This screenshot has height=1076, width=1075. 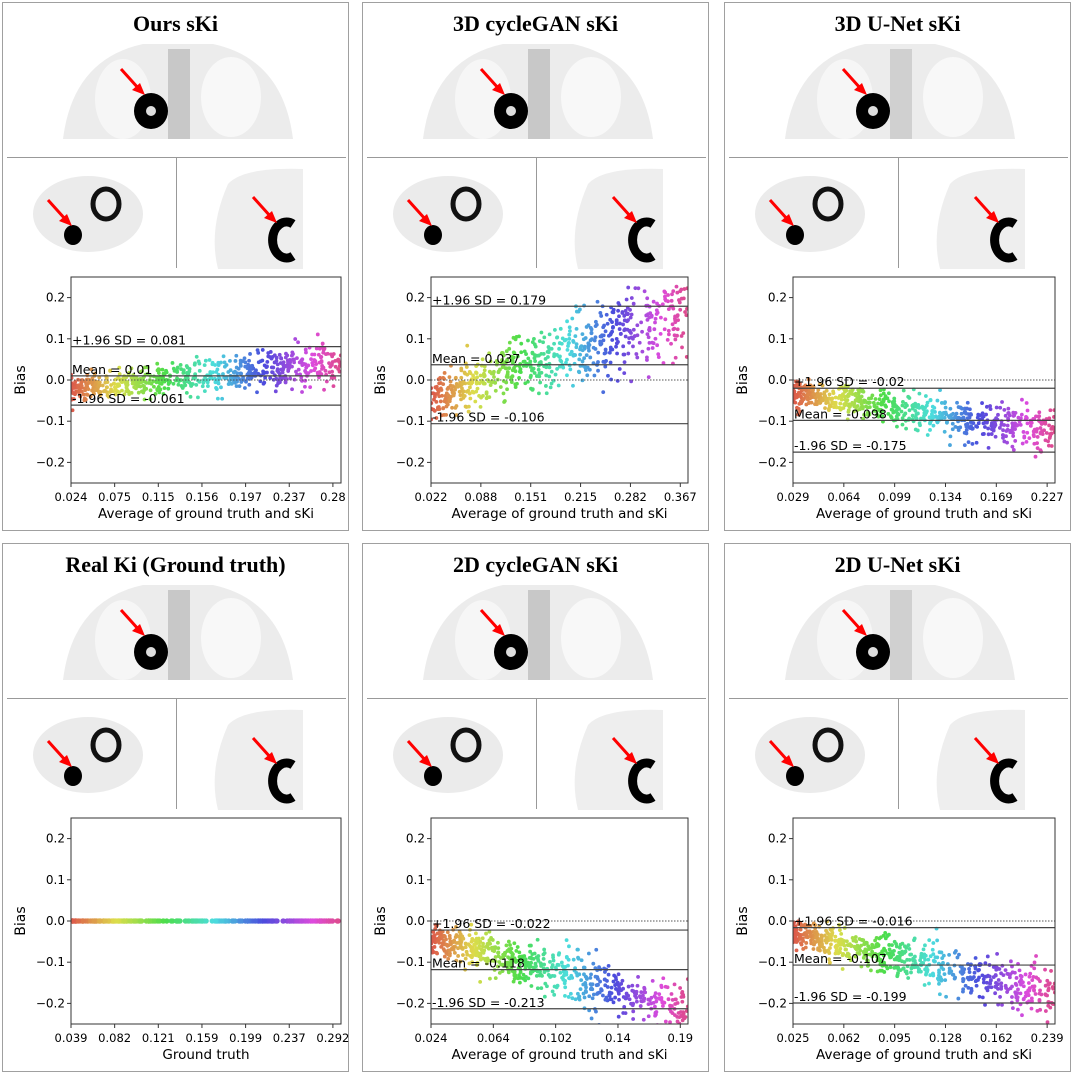 What do you see at coordinates (840, 413) in the screenshot?
I see `mean-label: Mean = -0.098` at bounding box center [840, 413].